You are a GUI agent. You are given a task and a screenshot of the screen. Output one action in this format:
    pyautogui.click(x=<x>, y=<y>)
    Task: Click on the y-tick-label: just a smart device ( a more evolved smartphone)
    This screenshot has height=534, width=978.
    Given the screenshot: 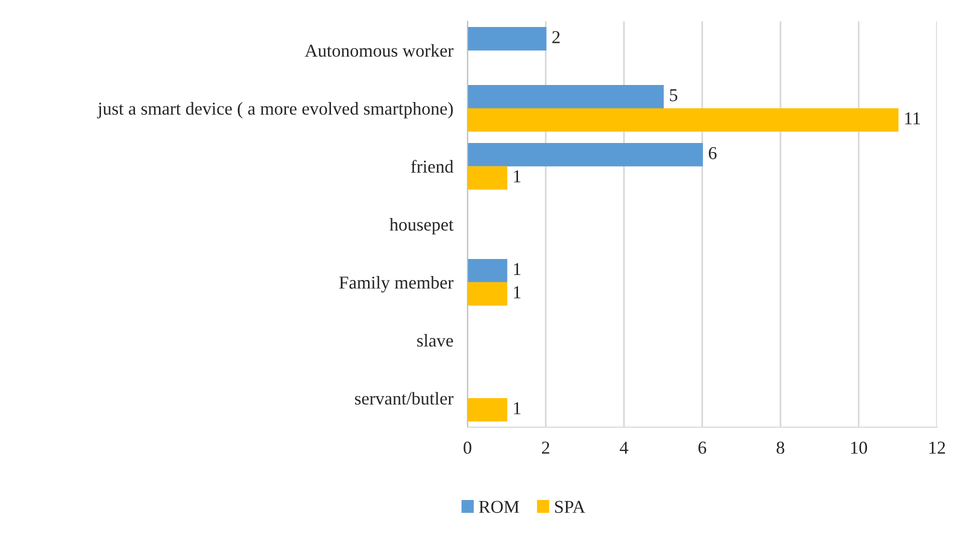 What is the action you would take?
    pyautogui.click(x=275, y=110)
    